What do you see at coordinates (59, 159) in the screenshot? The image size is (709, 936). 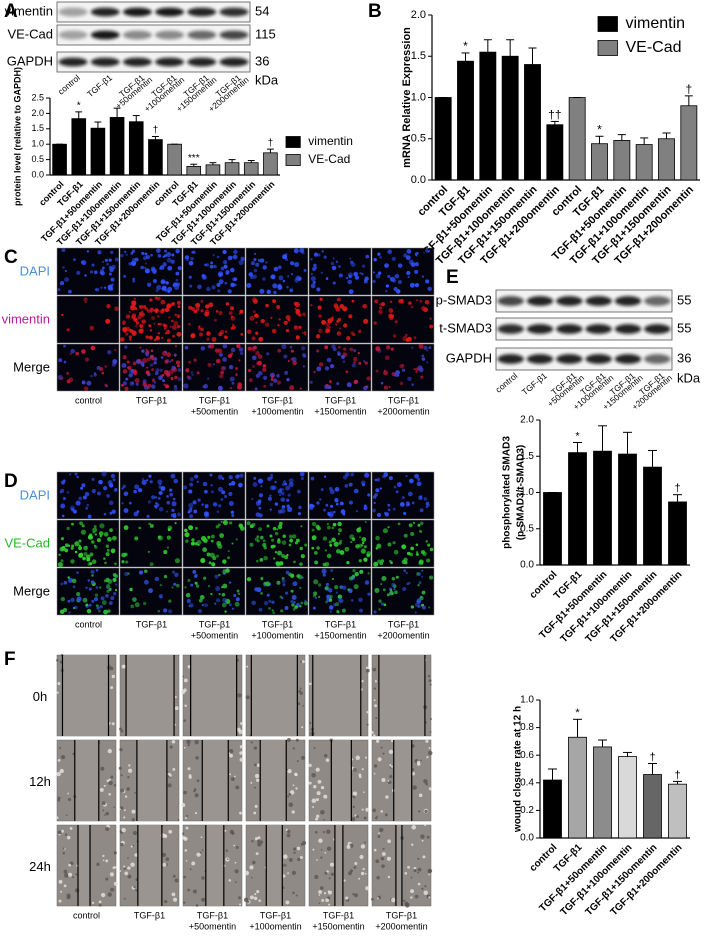 I see `bar` at bounding box center [59, 159].